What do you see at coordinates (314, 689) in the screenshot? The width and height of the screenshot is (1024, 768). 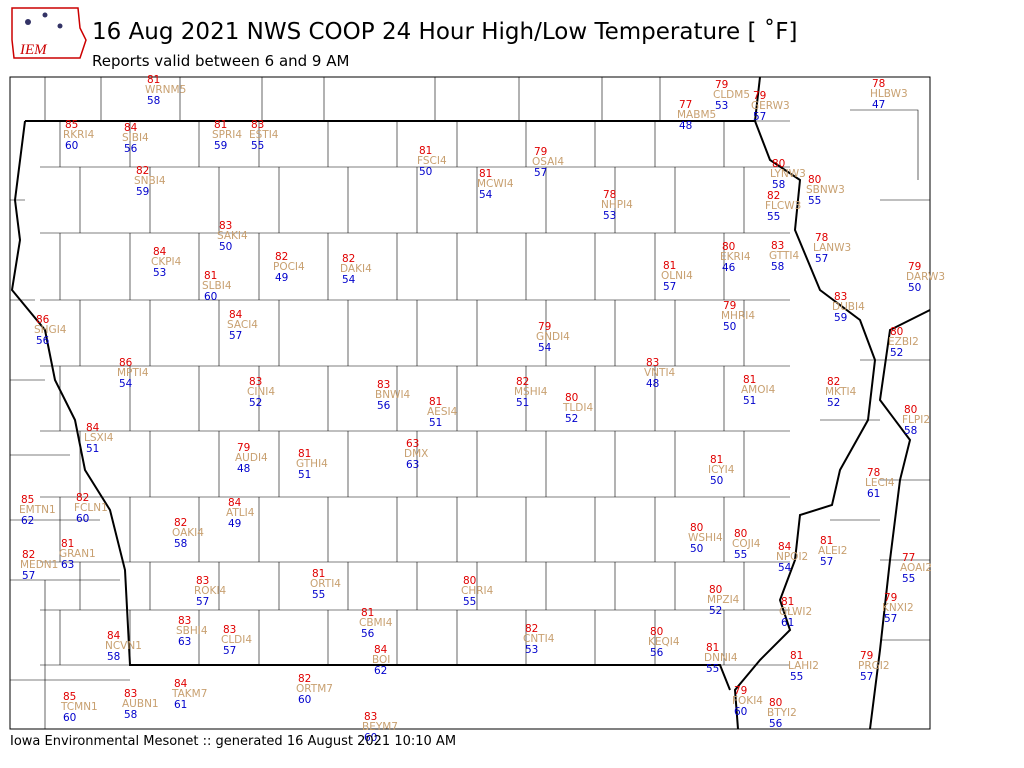 I see `station-name: ORTM7` at bounding box center [314, 689].